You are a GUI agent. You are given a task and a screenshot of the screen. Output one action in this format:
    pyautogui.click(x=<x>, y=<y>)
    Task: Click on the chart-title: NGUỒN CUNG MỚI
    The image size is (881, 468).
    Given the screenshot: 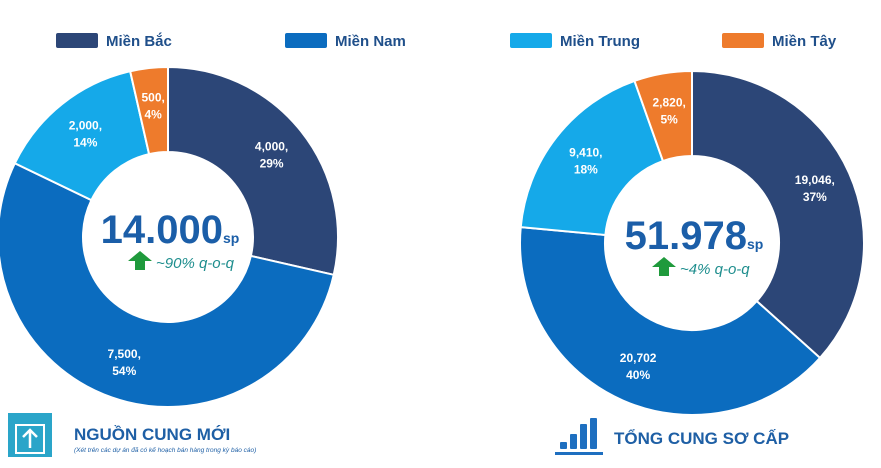 What is the action you would take?
    pyautogui.click(x=152, y=434)
    